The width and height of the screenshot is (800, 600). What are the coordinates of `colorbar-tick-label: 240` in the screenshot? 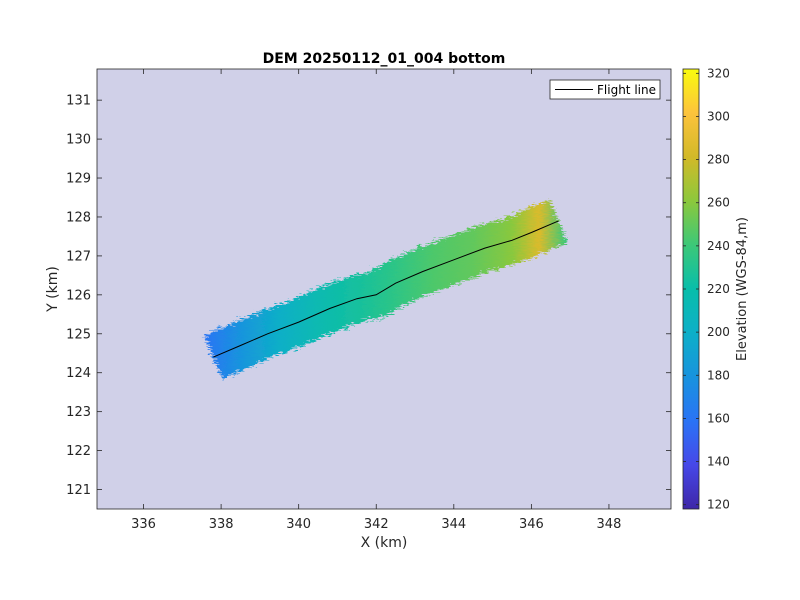 It's located at (718, 246).